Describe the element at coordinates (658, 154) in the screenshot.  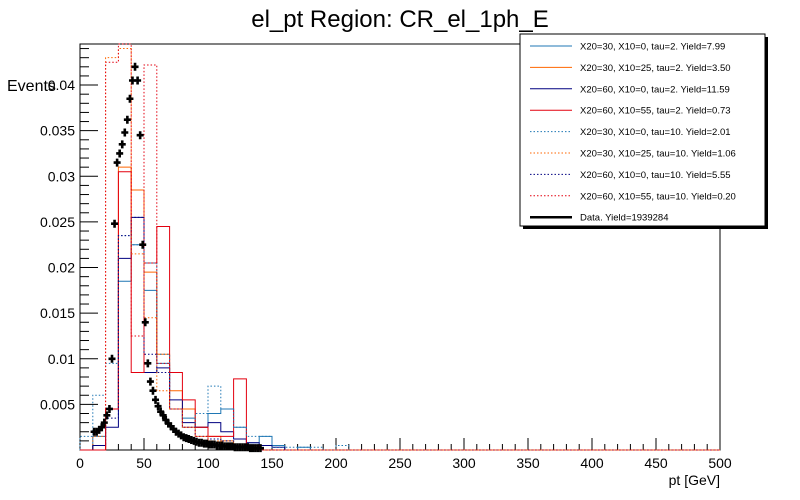
I see `legend-entry-label: X20=30, X10=25, tau=10. Yield=1.06` at that location.